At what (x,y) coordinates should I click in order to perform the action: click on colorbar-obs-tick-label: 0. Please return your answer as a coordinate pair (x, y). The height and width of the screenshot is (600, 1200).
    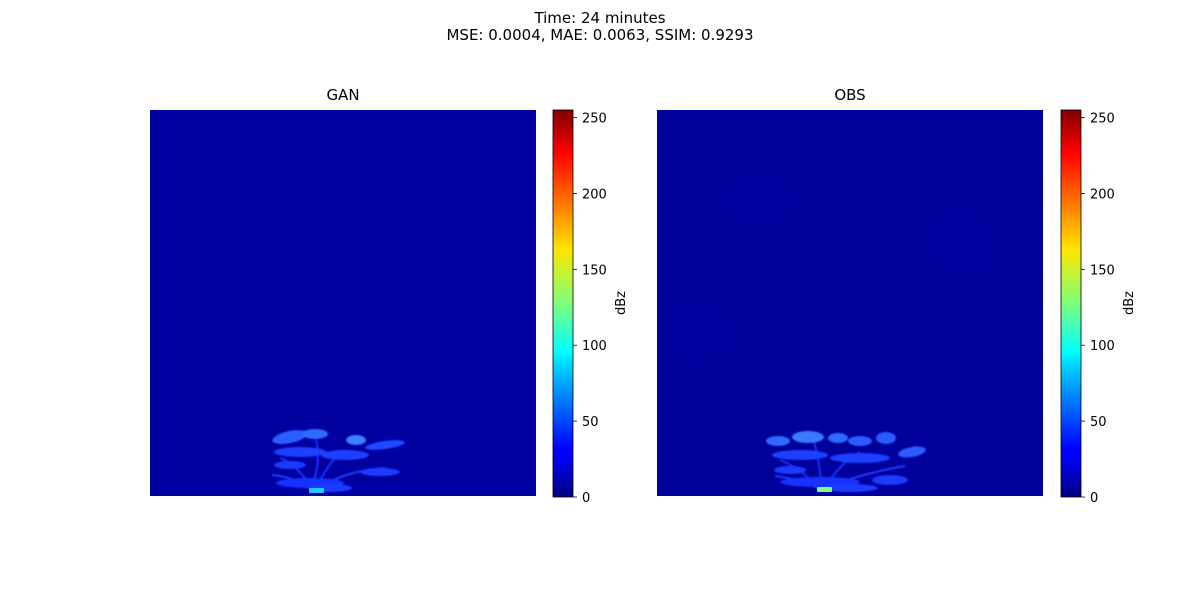
    Looking at the image, I should click on (1094, 498).